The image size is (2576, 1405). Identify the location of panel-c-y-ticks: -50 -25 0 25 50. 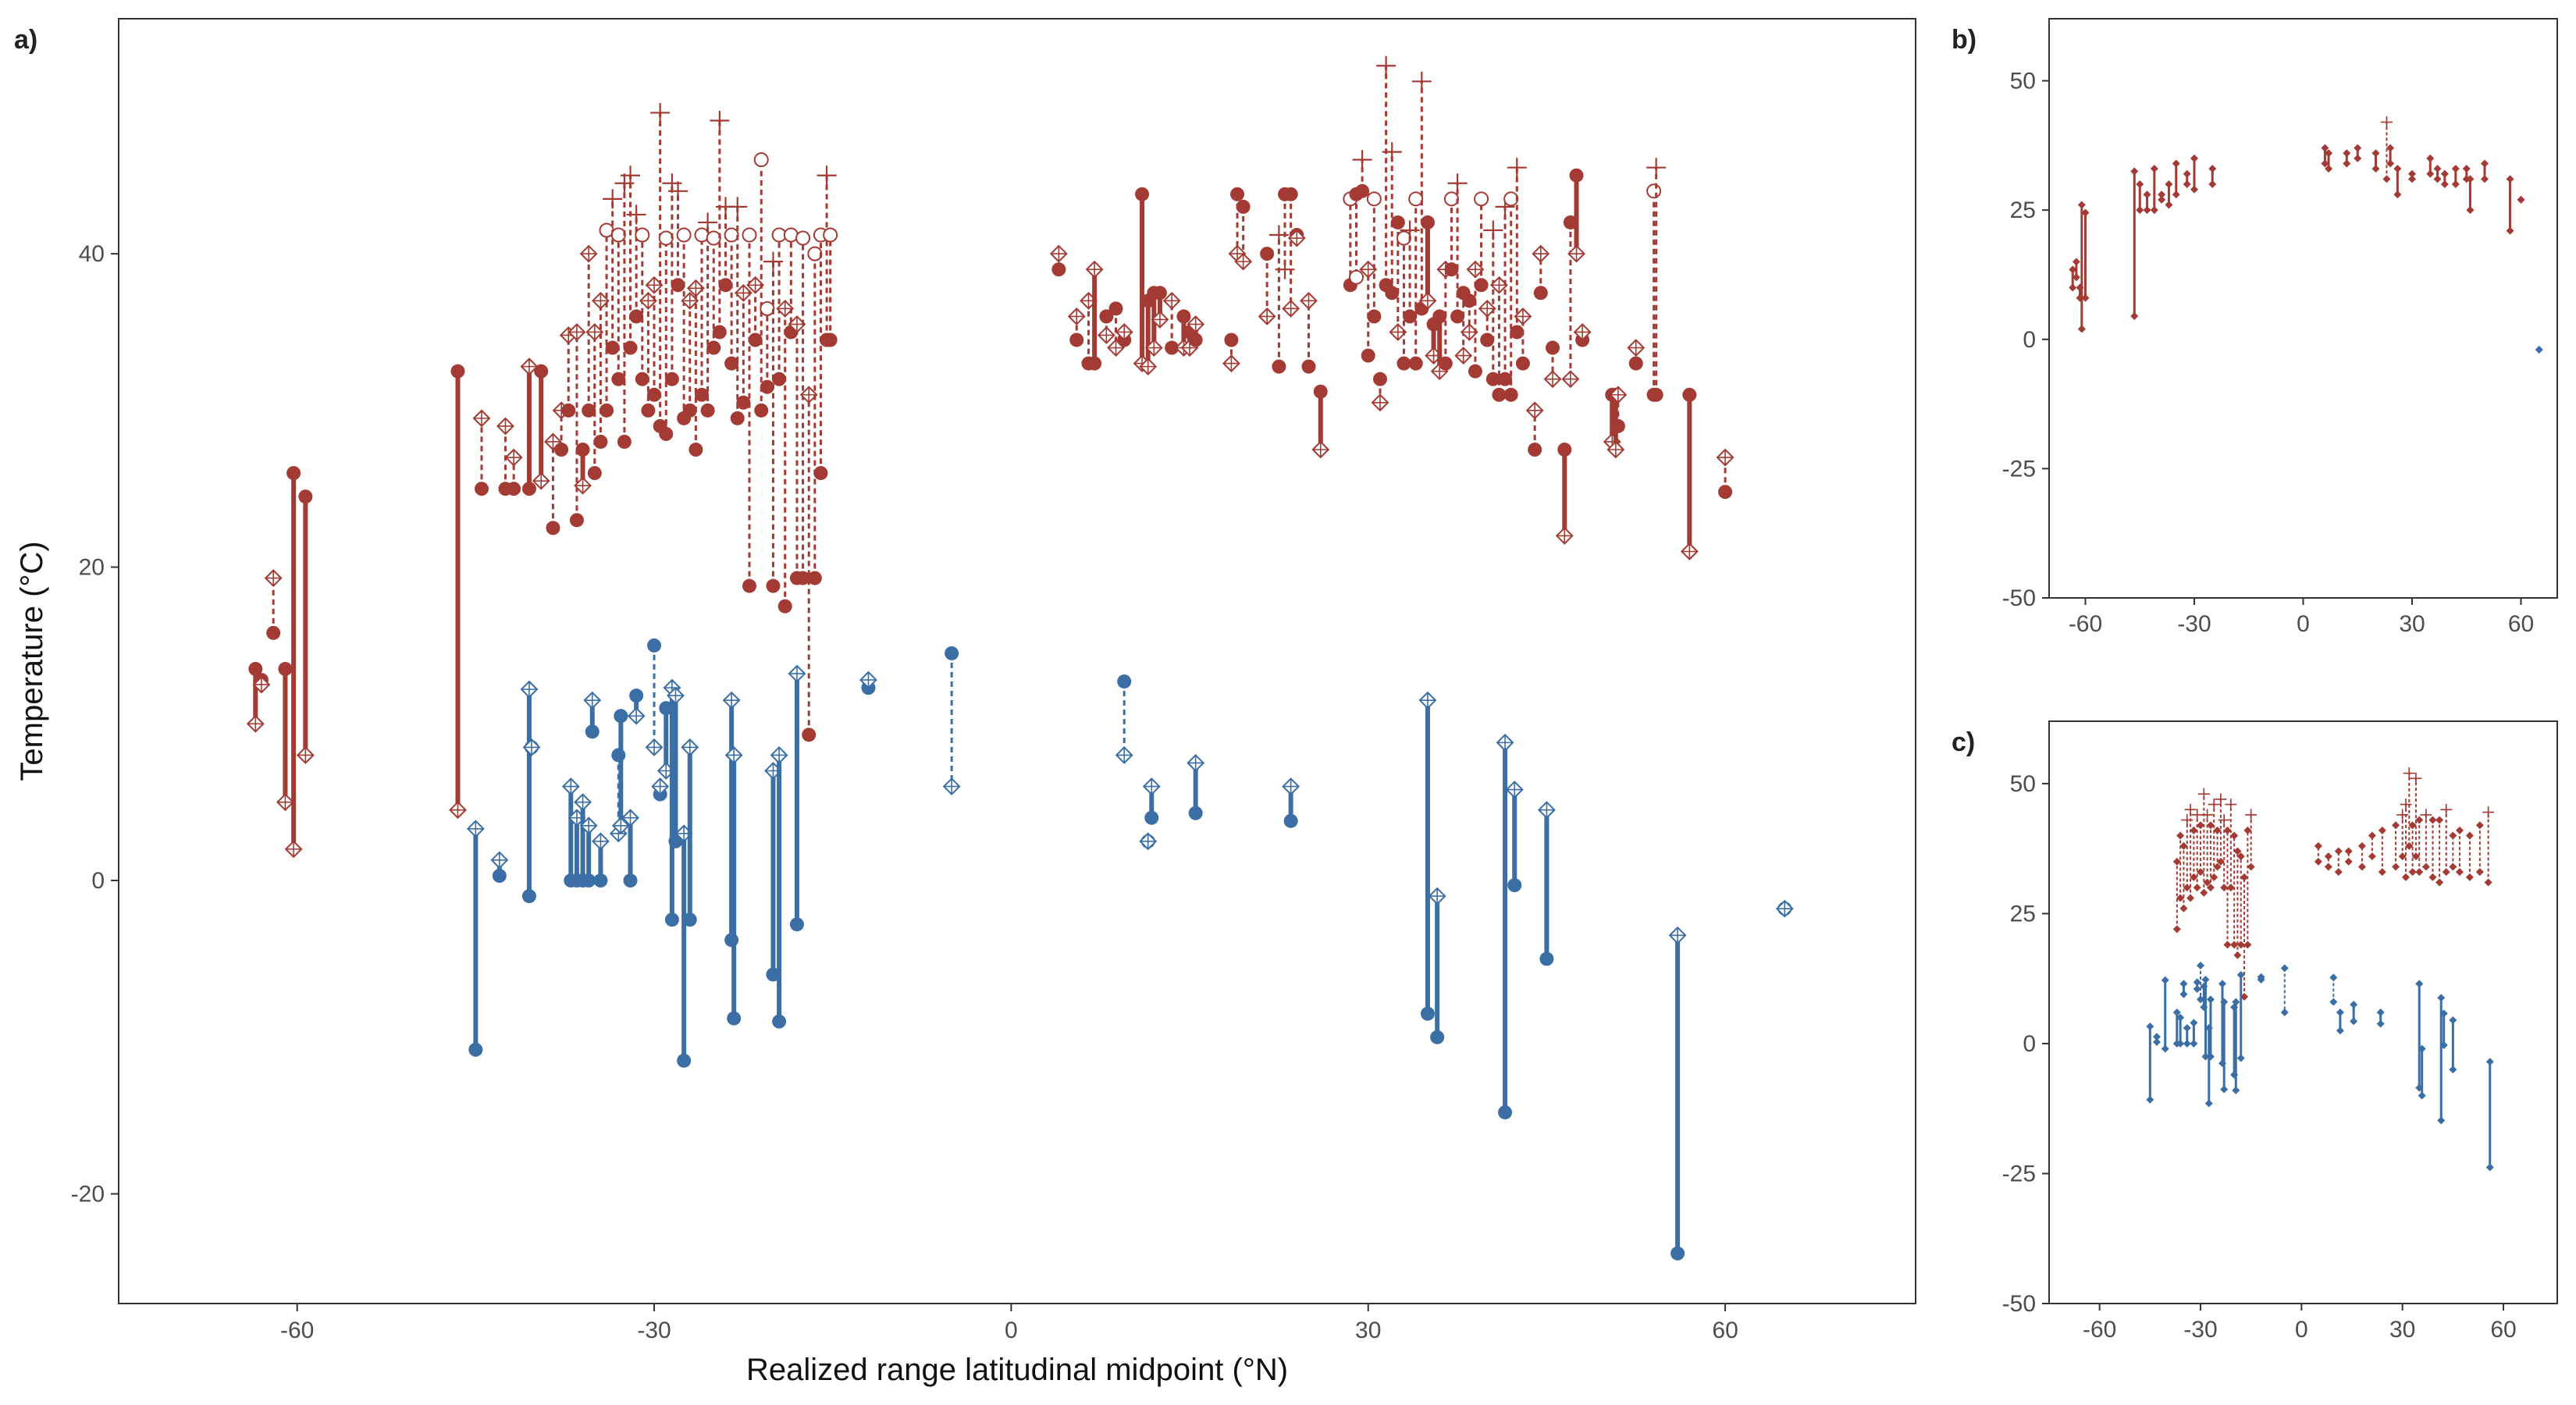
(2025, 1044).